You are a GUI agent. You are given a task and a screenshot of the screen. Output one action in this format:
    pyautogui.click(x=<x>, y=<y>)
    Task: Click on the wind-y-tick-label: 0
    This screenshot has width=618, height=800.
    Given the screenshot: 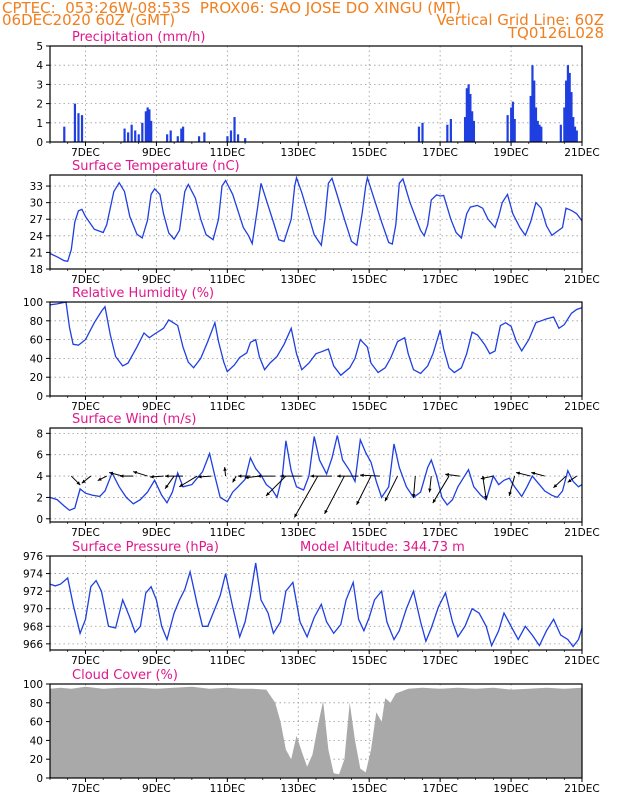 What is the action you would take?
    pyautogui.click(x=39, y=520)
    